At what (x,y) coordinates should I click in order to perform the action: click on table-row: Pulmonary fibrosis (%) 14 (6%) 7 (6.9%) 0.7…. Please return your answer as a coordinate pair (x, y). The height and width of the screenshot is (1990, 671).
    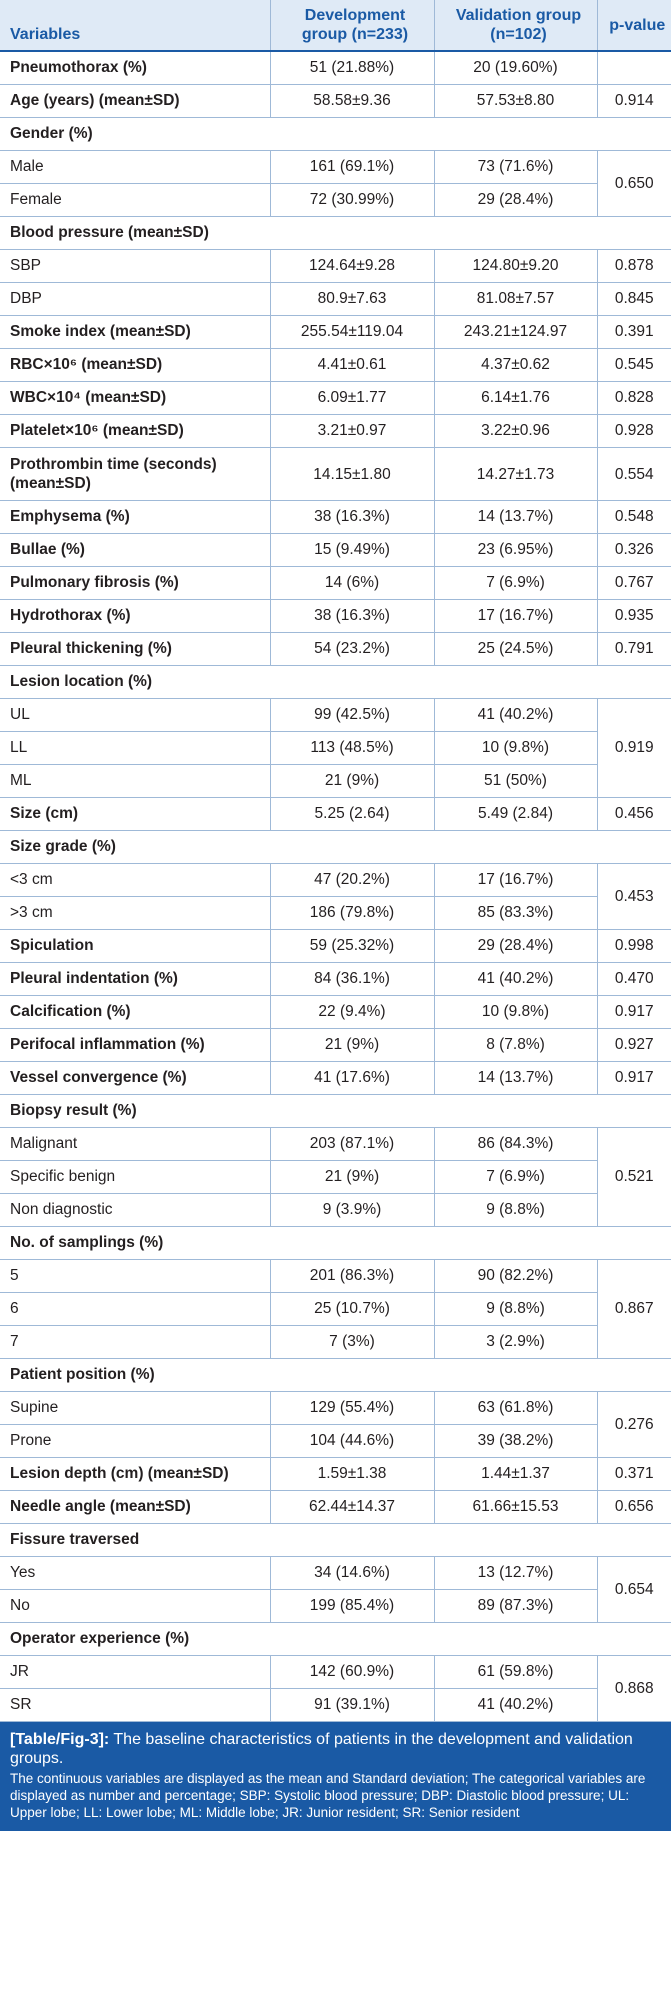
    Looking at the image, I should click on (335, 583).